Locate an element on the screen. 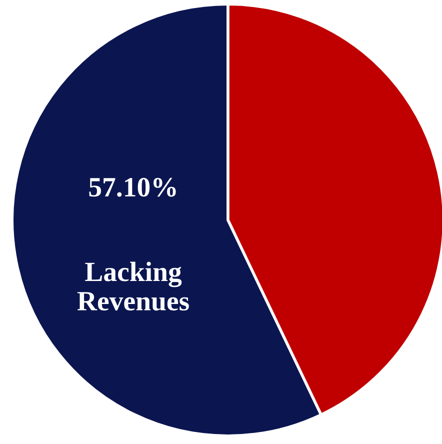 The image size is (442, 444). data-label: 57.10% is located at coordinates (132, 187).